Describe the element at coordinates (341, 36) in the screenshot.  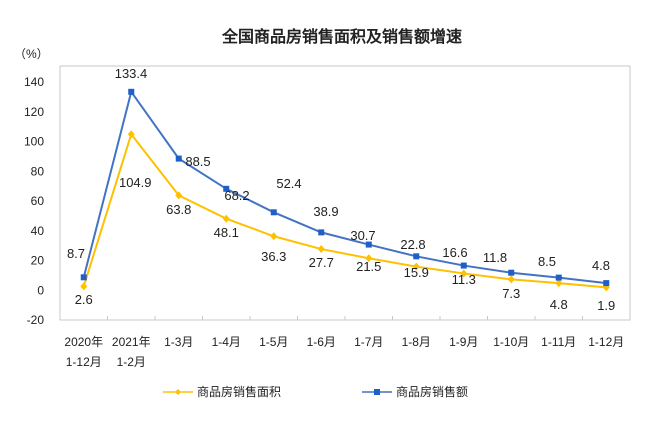
I see `chart-title: 全国商品房销售面积及销售额增速` at that location.